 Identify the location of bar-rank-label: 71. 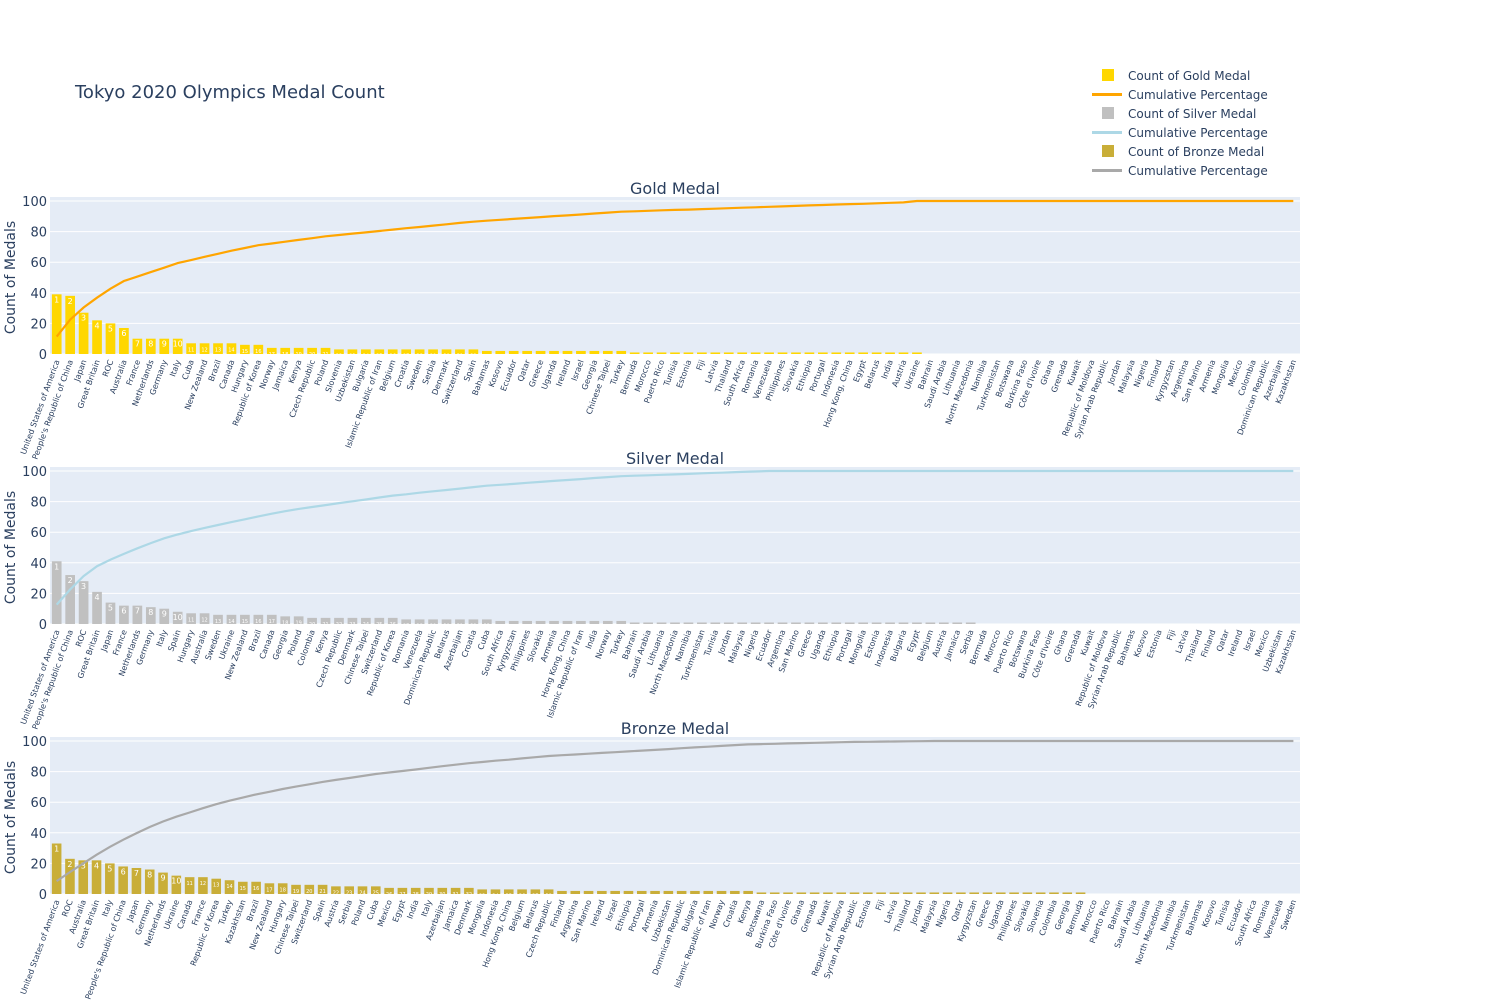
(987, 899).